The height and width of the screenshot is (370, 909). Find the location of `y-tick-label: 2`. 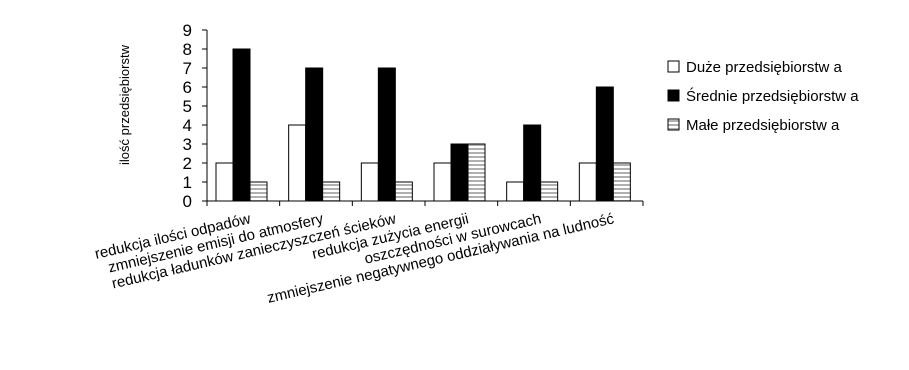

y-tick-label: 2 is located at coordinates (187, 163).